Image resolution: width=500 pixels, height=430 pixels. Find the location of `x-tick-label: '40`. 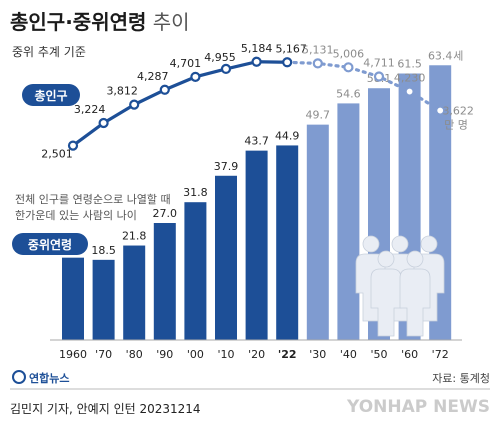

x-tick-label: '40 is located at coordinates (348, 354).